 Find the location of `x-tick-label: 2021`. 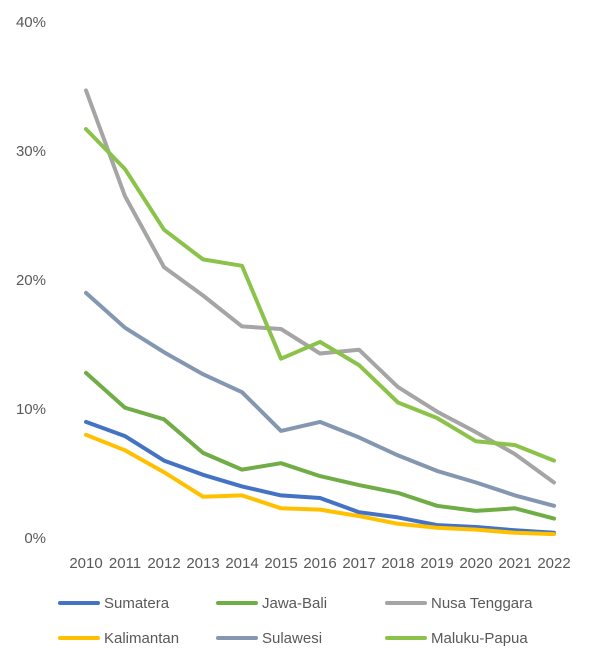

x-tick-label: 2021 is located at coordinates (514, 563).